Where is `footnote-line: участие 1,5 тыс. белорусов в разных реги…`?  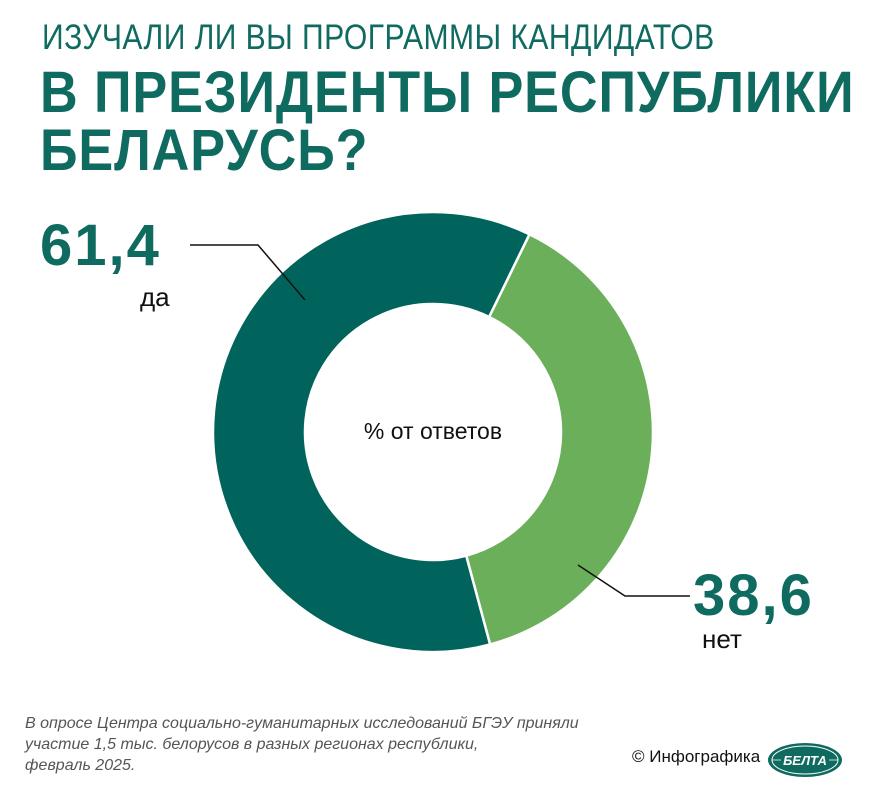
footnote-line: участие 1,5 тыс. белорусов в разных реги… is located at coordinates (252, 744).